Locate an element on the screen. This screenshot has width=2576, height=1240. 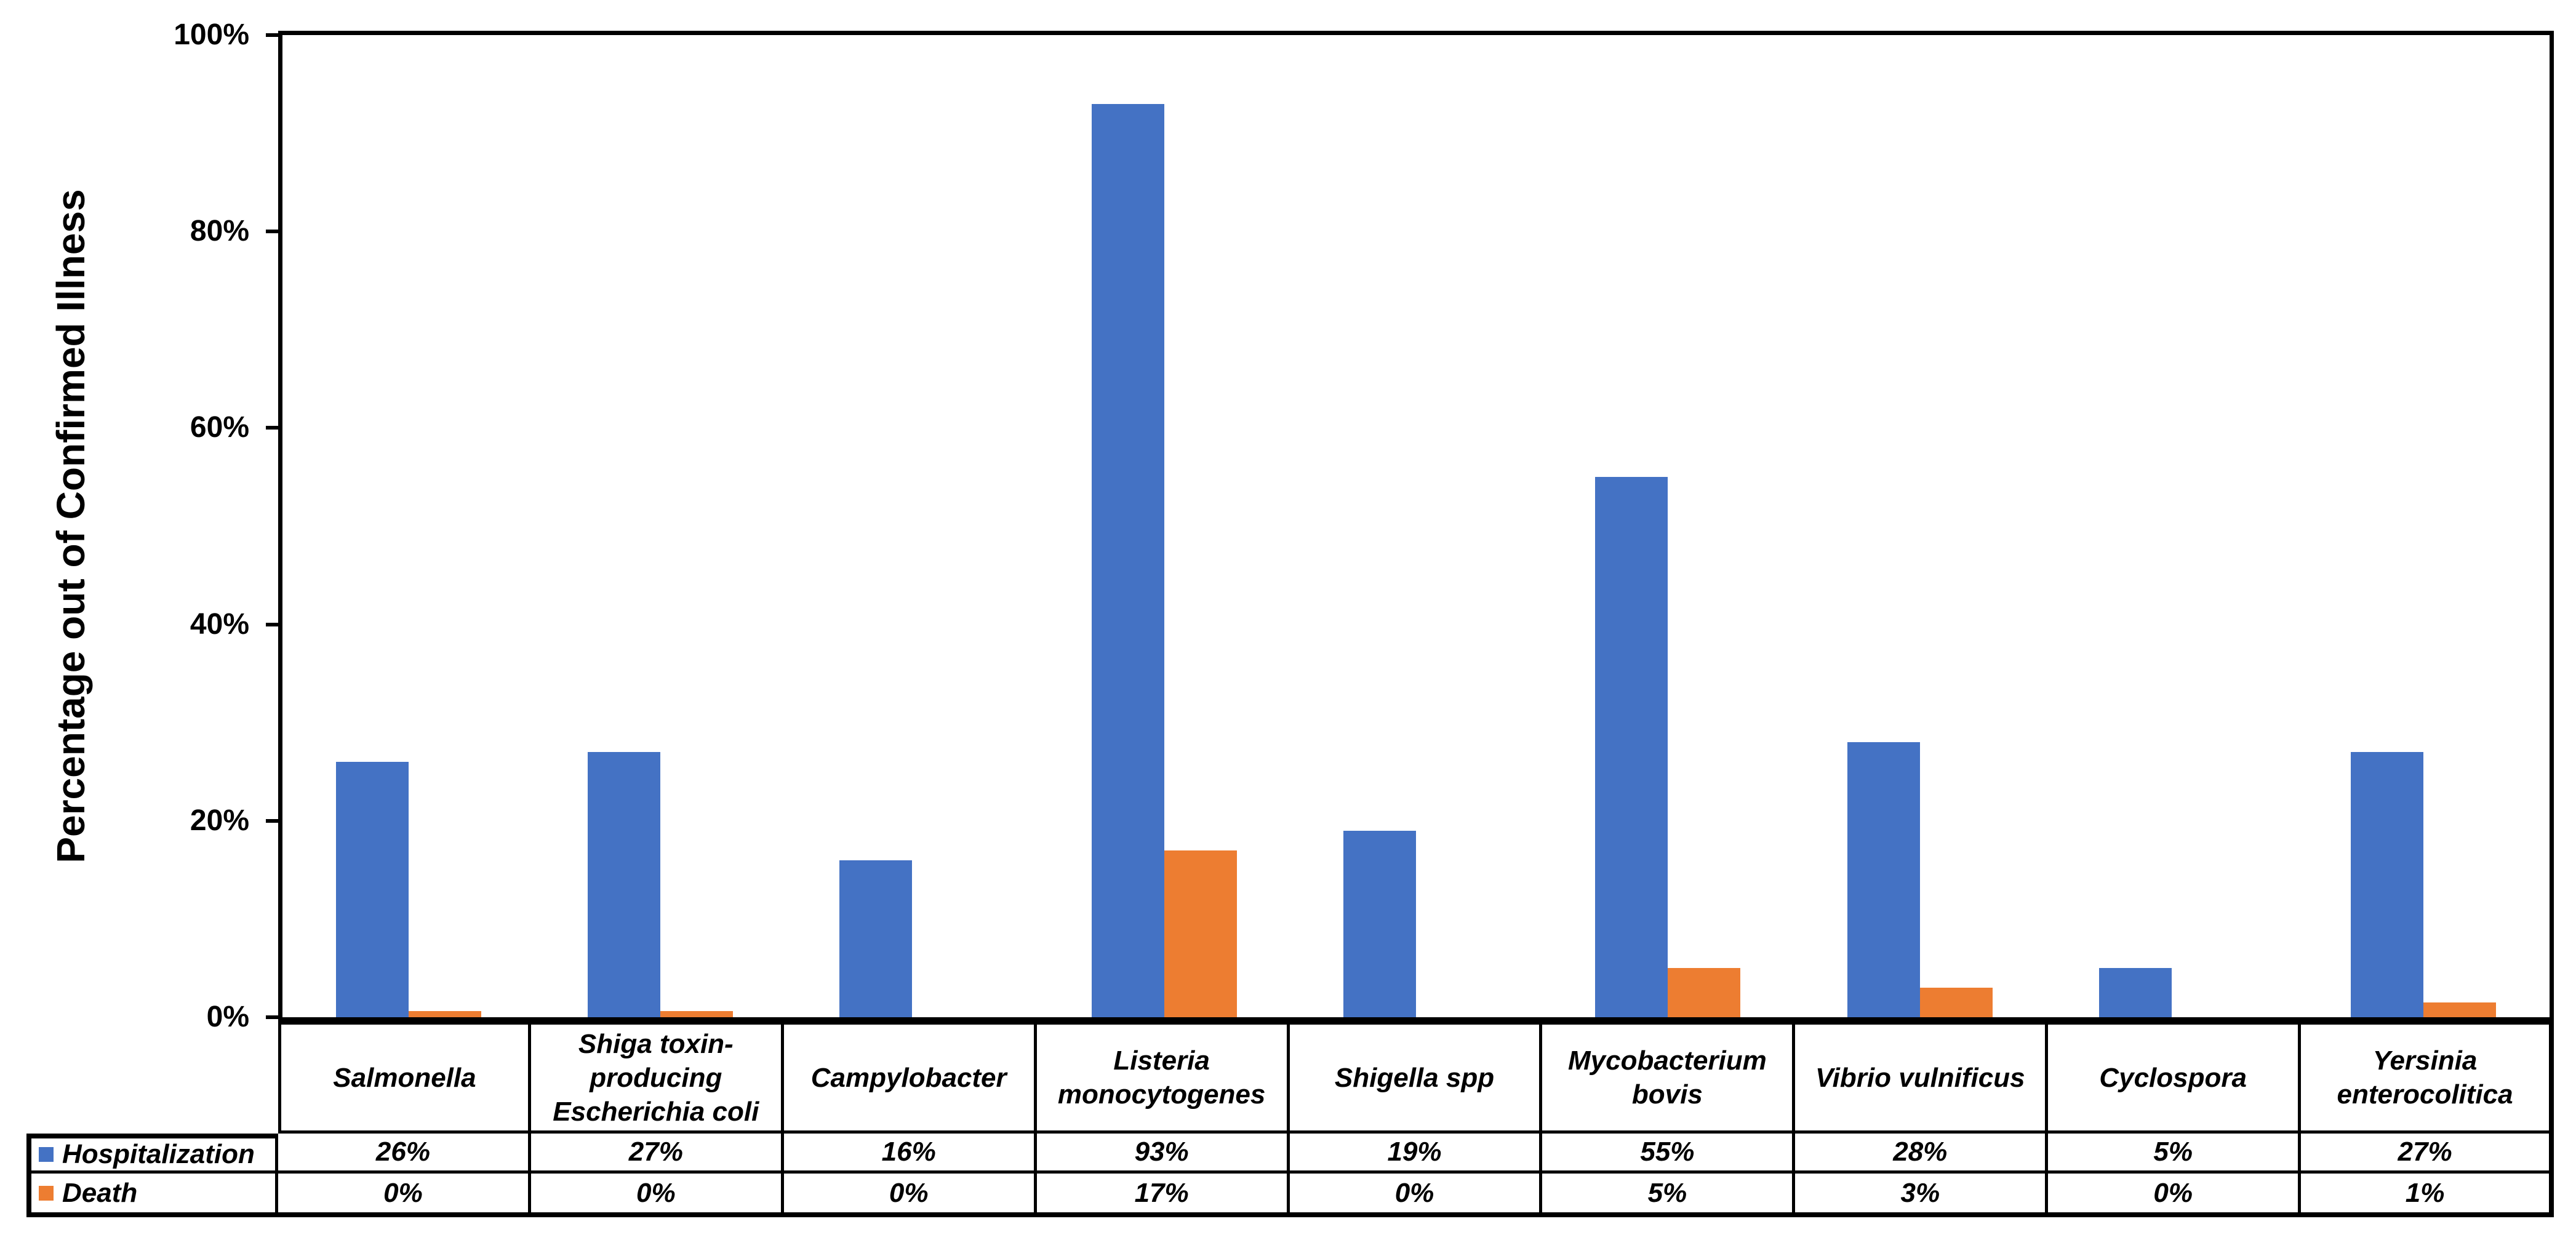
value-cell-hospitalization-vibrio-vulnificus: 28% is located at coordinates (1922, 1154).